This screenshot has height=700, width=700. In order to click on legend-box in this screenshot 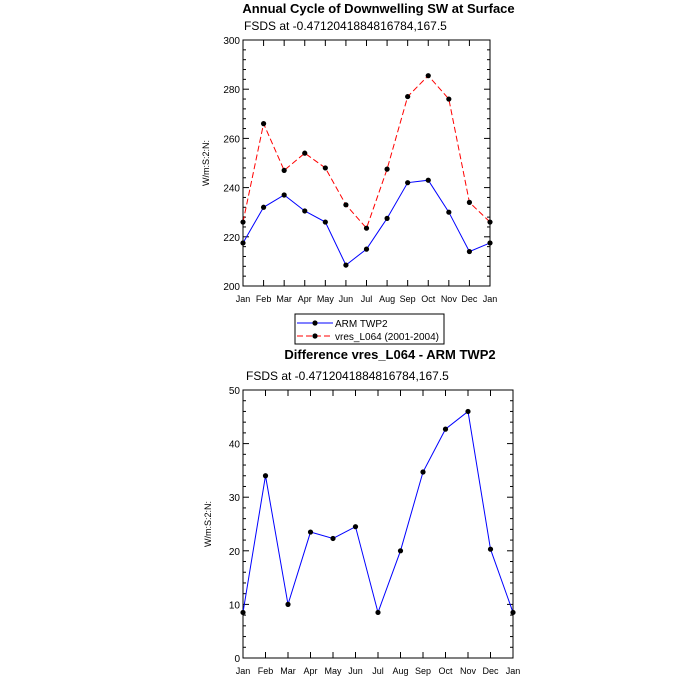, I will do `click(369, 329)`.